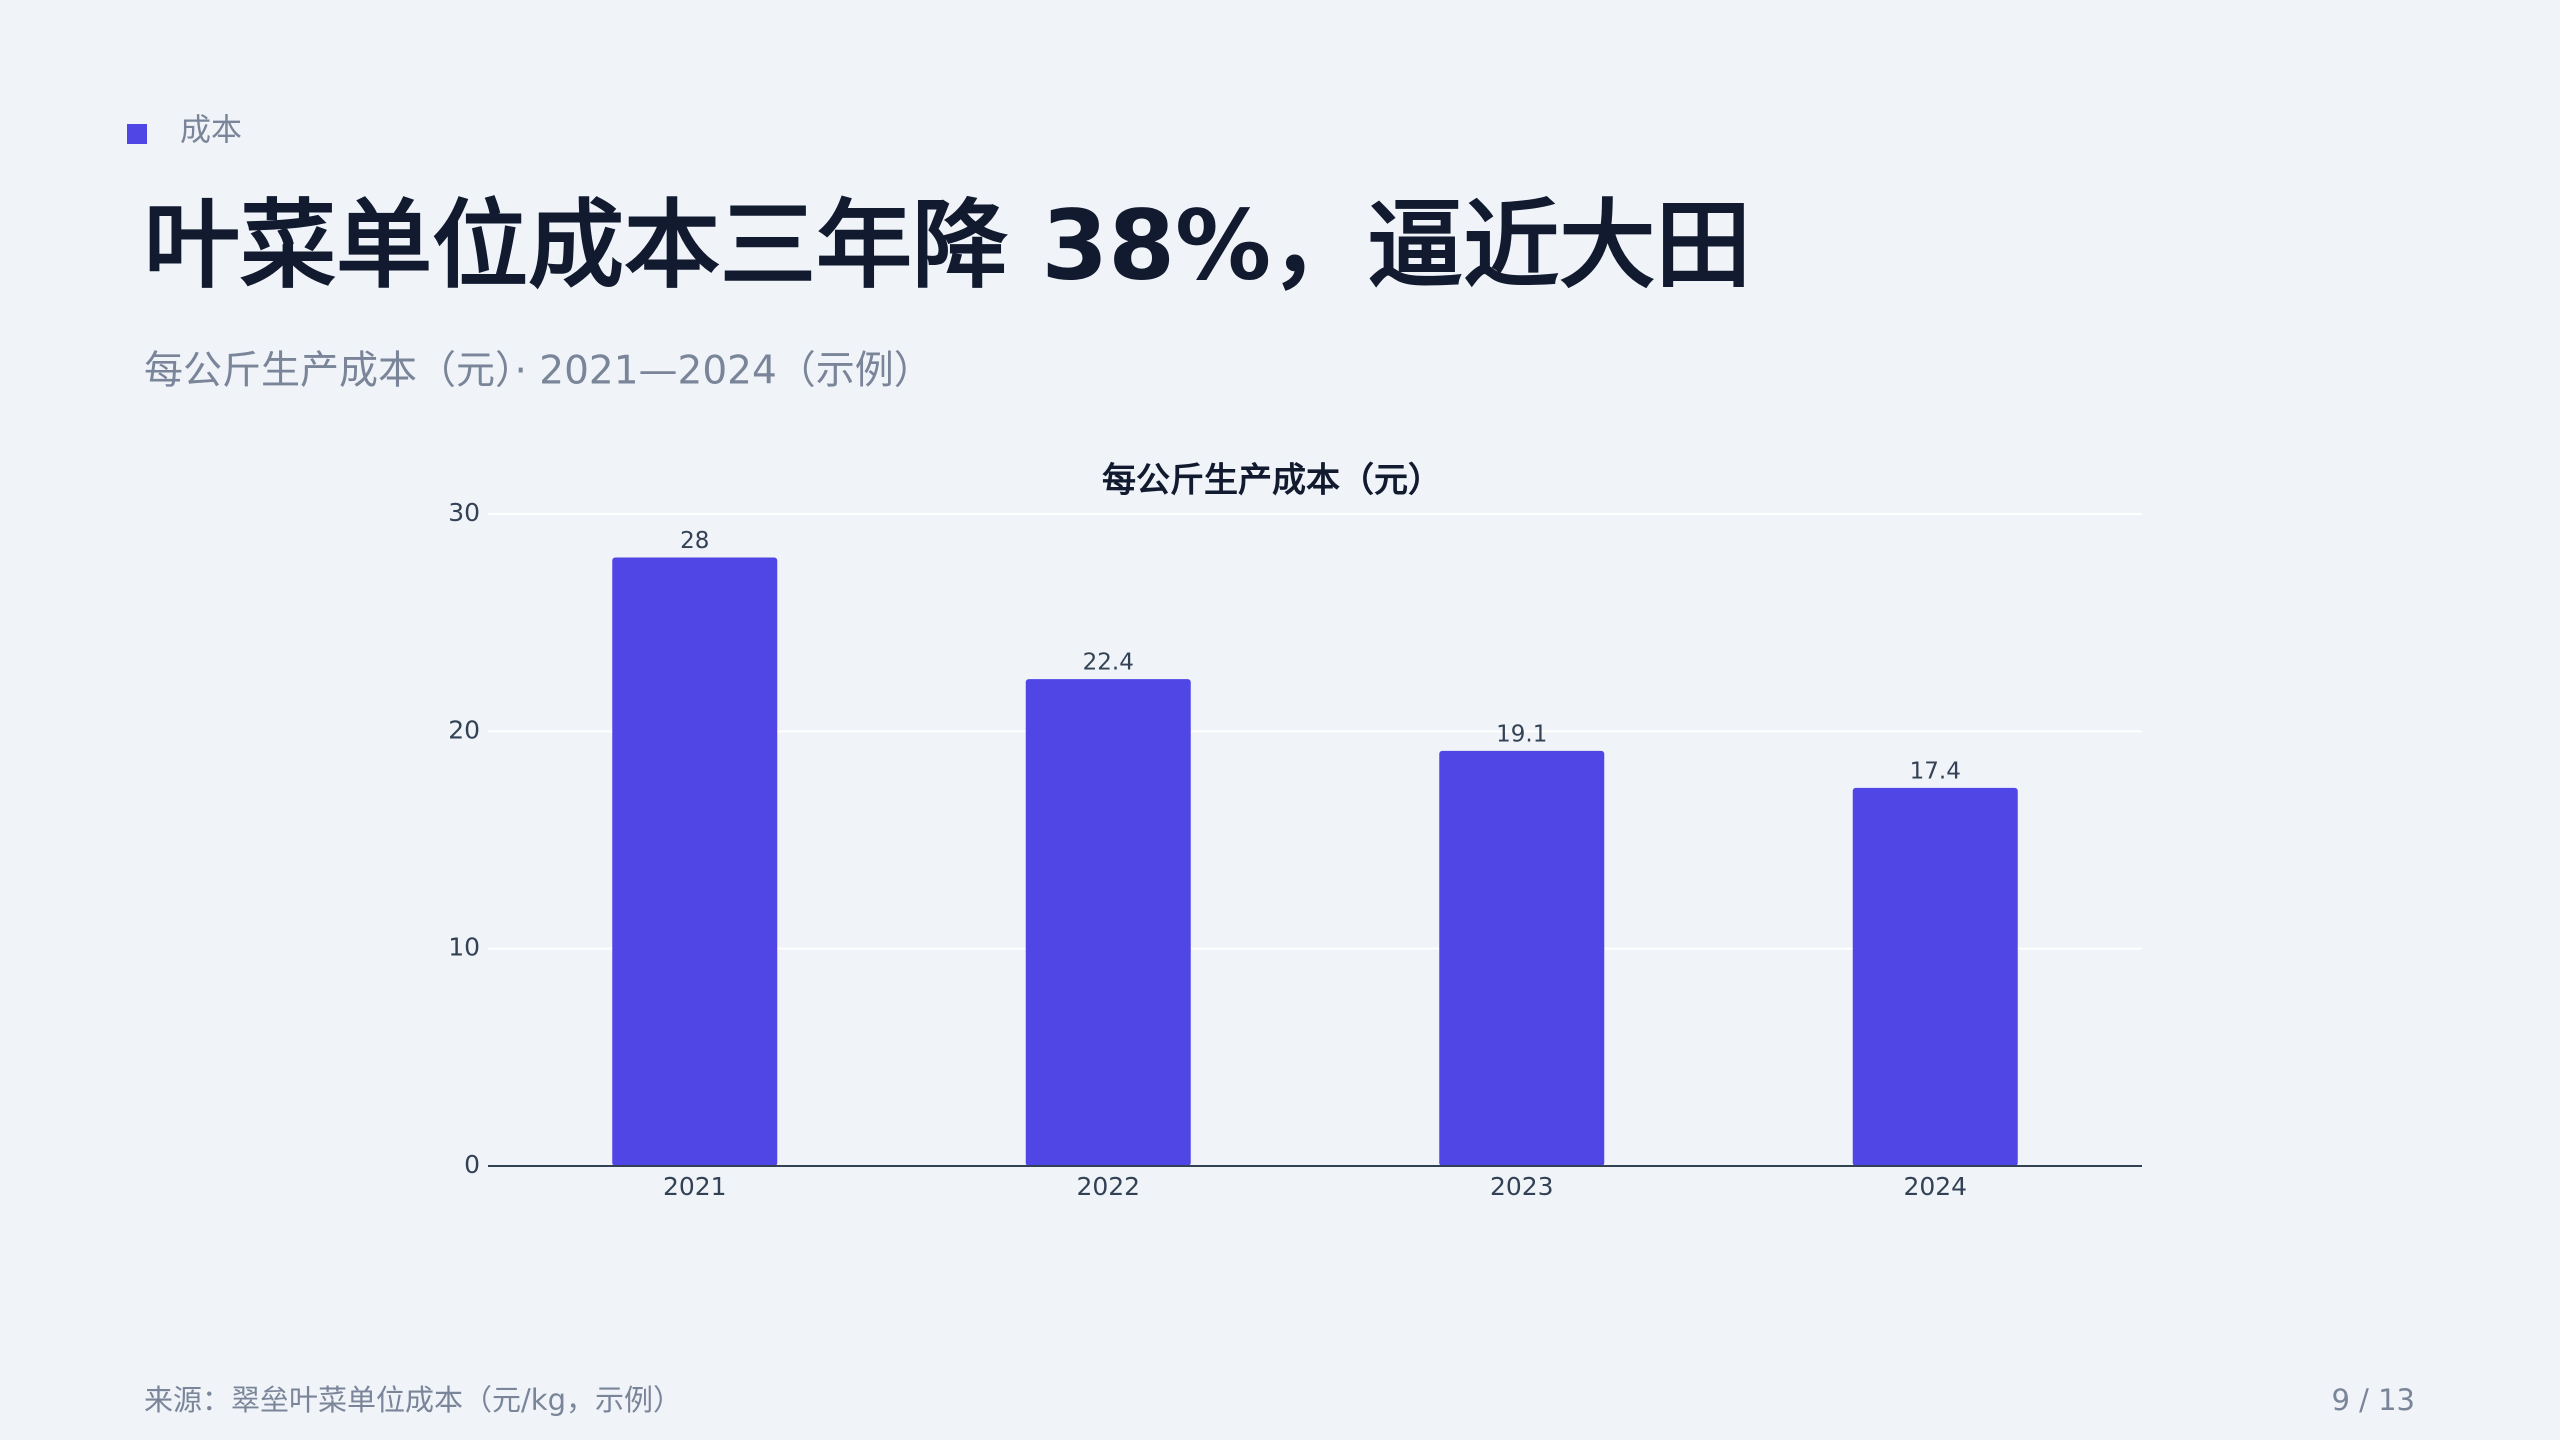  I want to click on x-tick-label: 2024, so click(1935, 1186).